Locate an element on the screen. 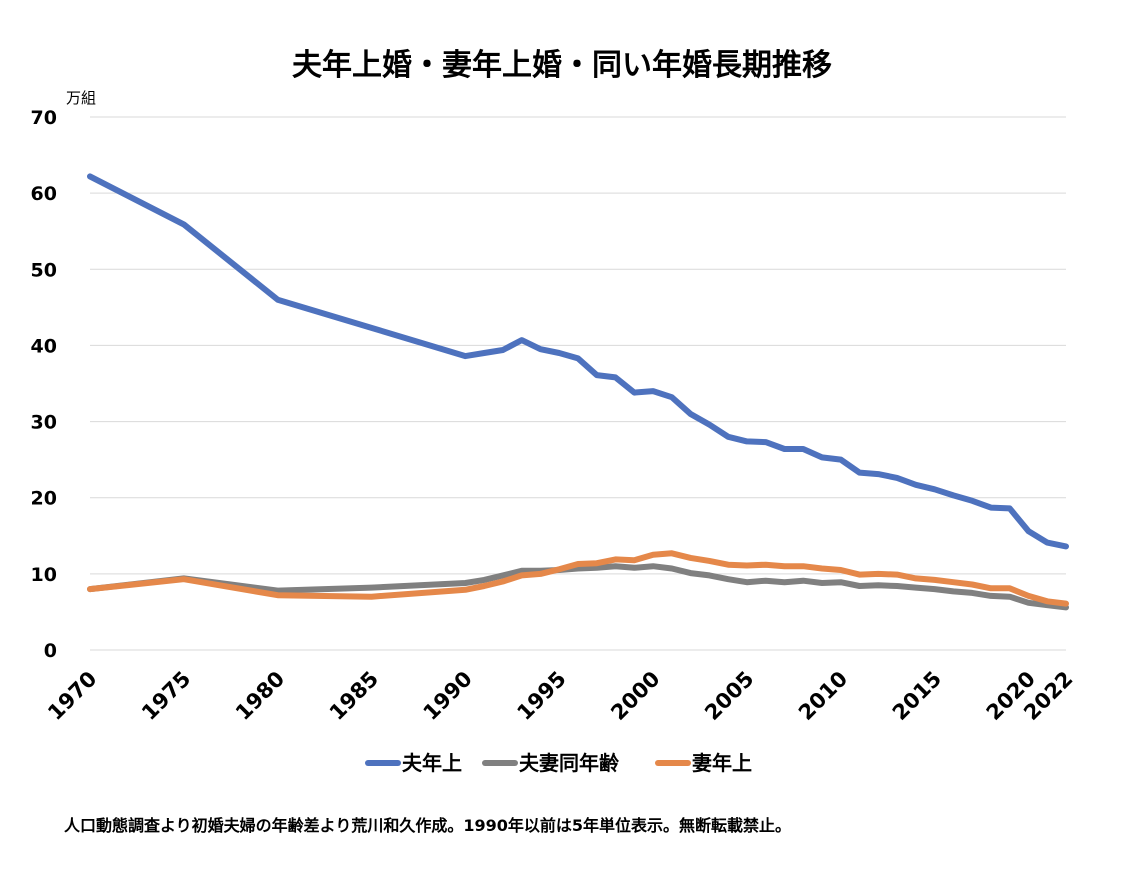 The height and width of the screenshot is (871, 1125). y-tick-label: 40 is located at coordinates (44, 346).